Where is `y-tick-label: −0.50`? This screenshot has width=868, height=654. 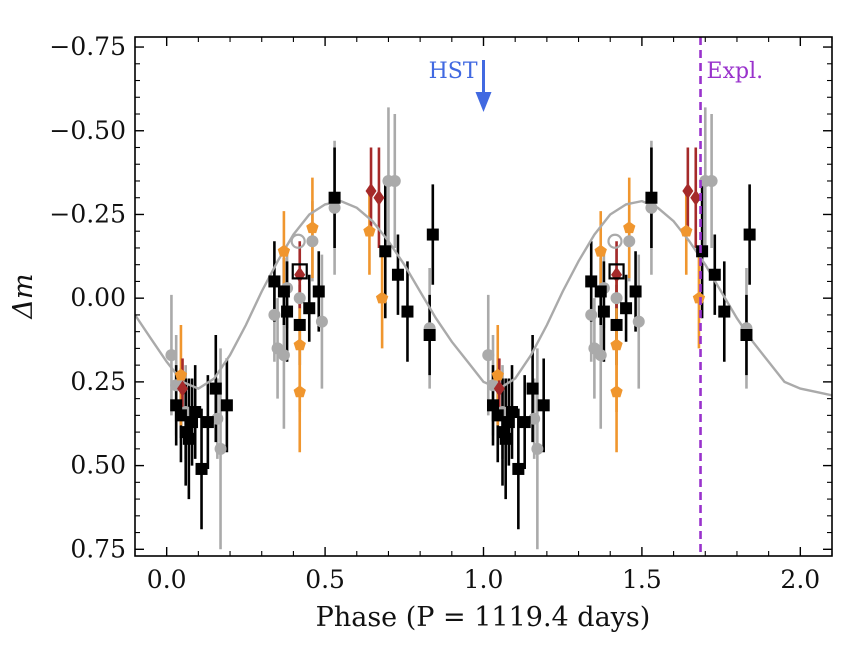
y-tick-label: −0.50 is located at coordinates (87, 130).